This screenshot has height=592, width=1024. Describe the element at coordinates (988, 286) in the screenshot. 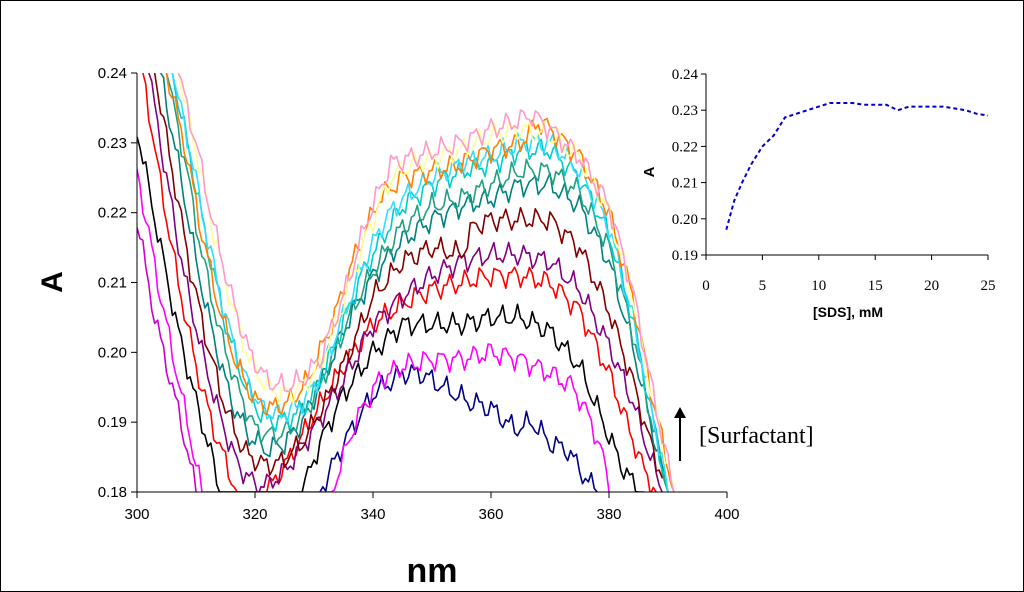

I see `inset-x-tick-label: 25` at that location.